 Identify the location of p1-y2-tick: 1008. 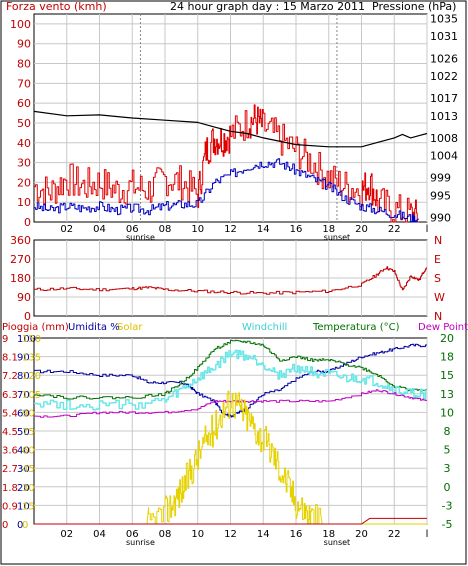
(444, 138).